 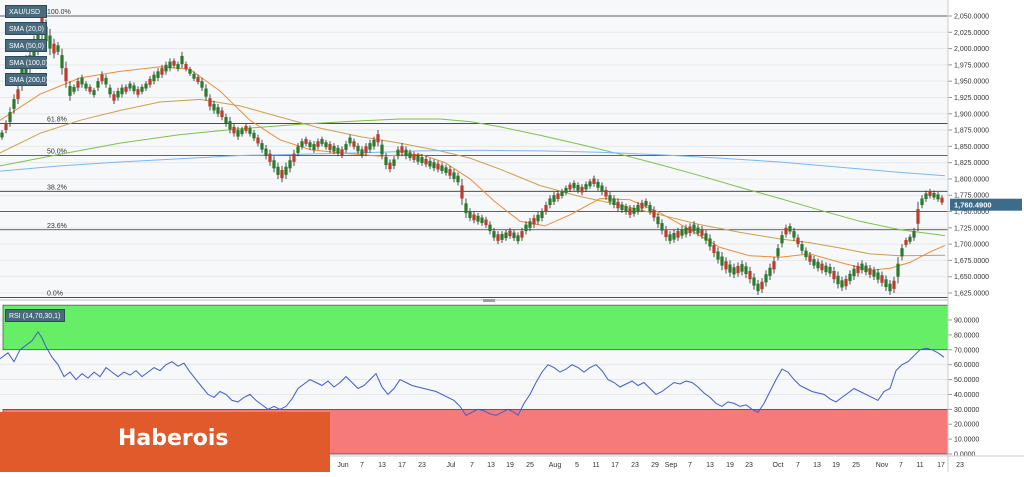 I want to click on price-axis-label: 2,000.0000, so click(x=971, y=49).